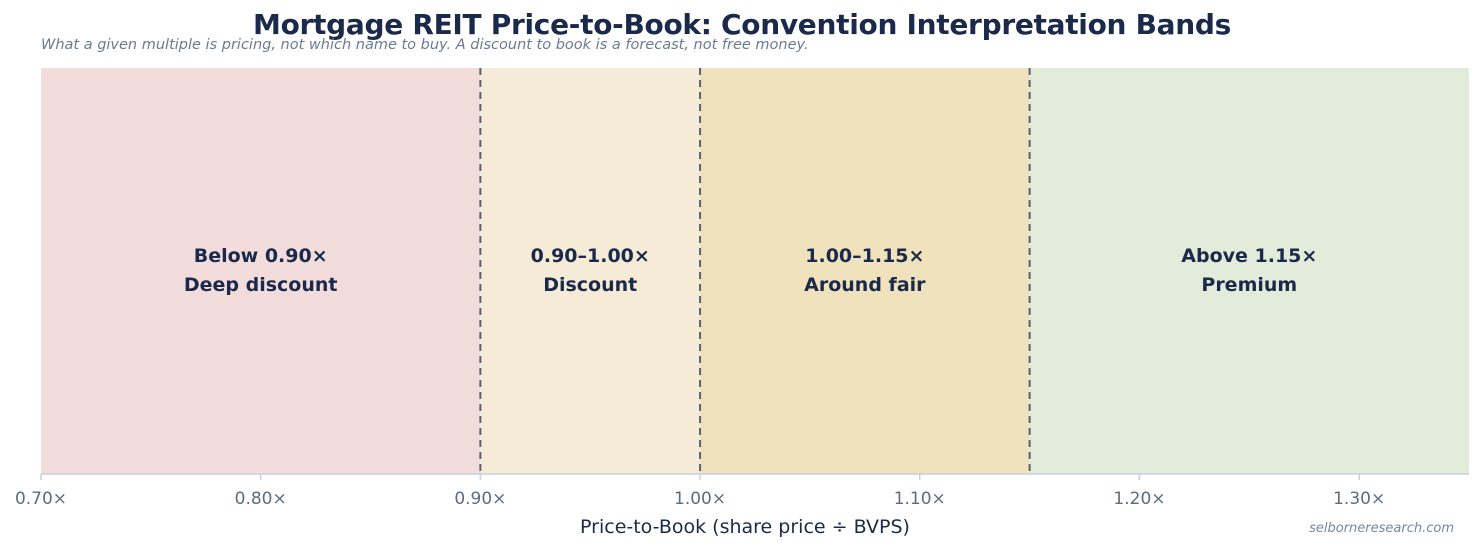 This screenshot has height=554, width=1484. Describe the element at coordinates (745, 527) in the screenshot. I see `x-axis-label: Price-to-Book (share price ÷ BVPS)` at that location.